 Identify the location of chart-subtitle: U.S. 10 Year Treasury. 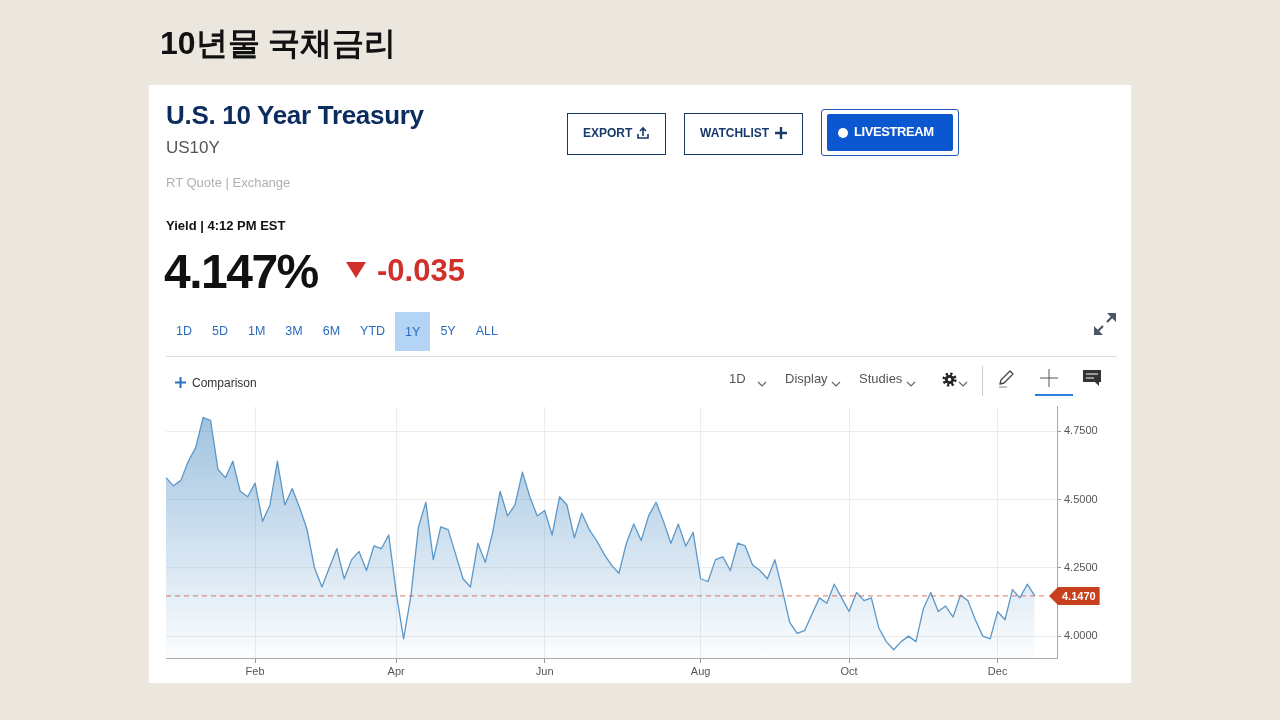
(295, 115).